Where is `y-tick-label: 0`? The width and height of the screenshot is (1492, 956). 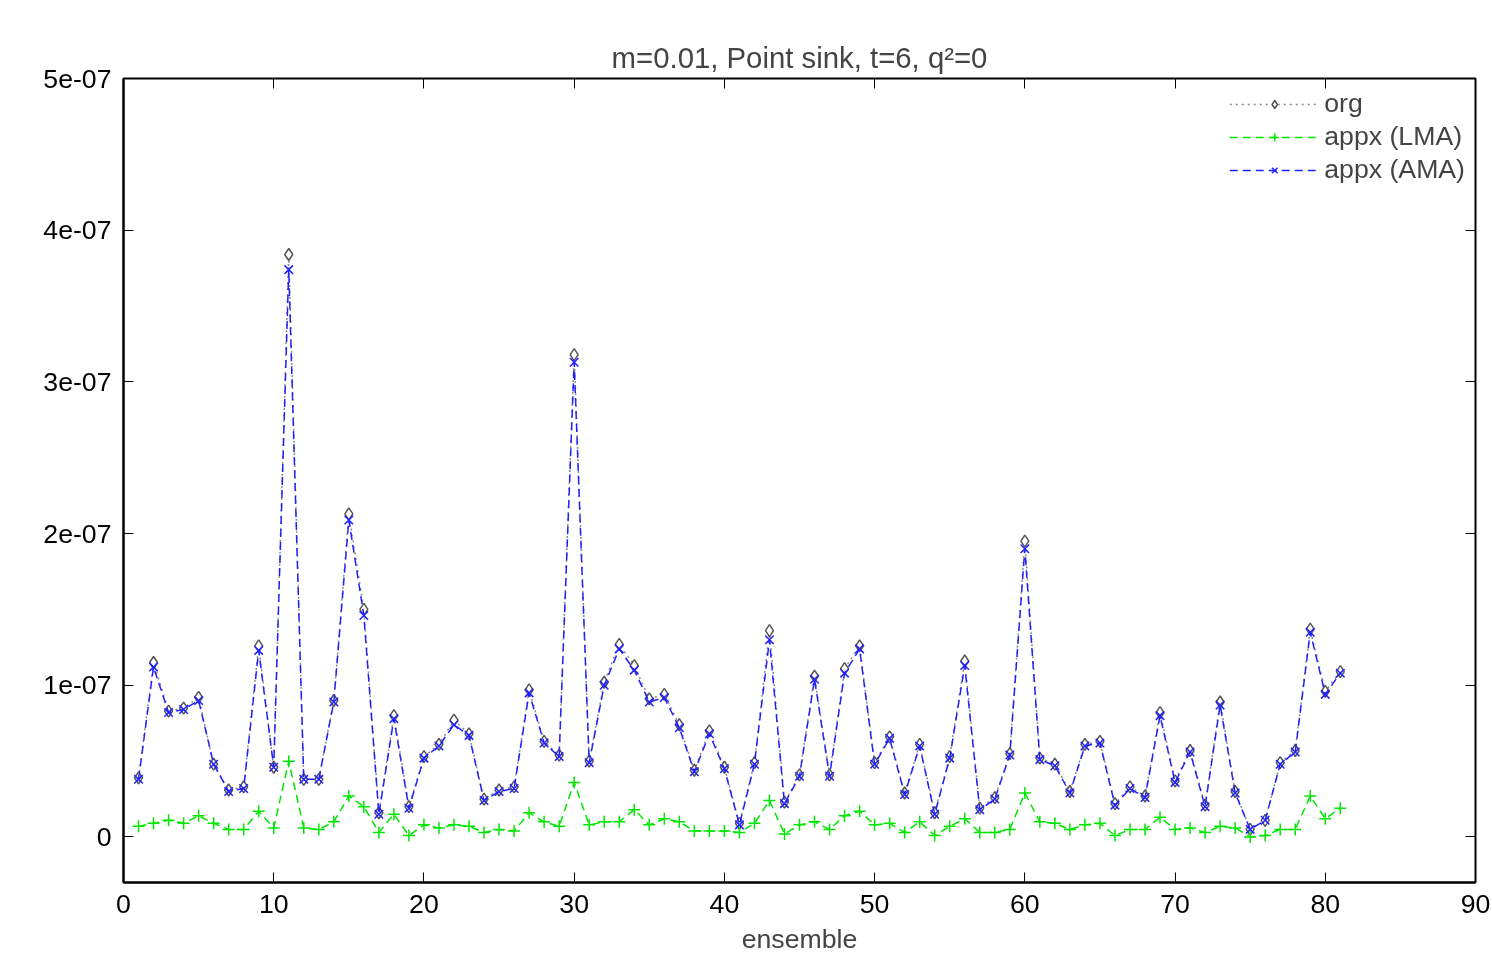 y-tick-label: 0 is located at coordinates (104, 836).